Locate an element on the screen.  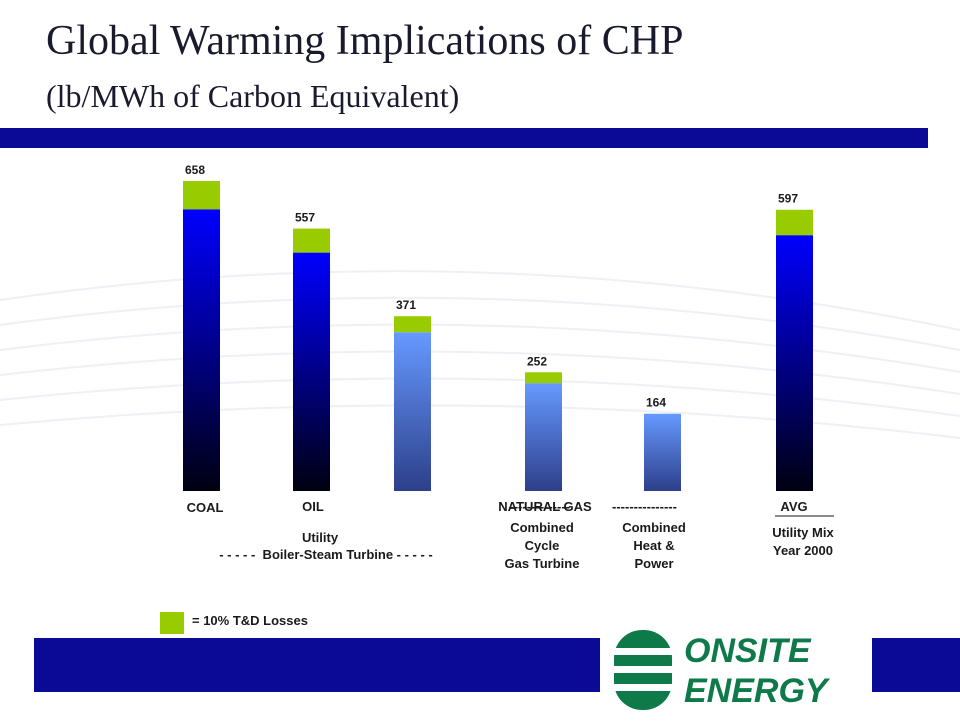
logo-line-2: ENERGY is located at coordinates (757, 691).